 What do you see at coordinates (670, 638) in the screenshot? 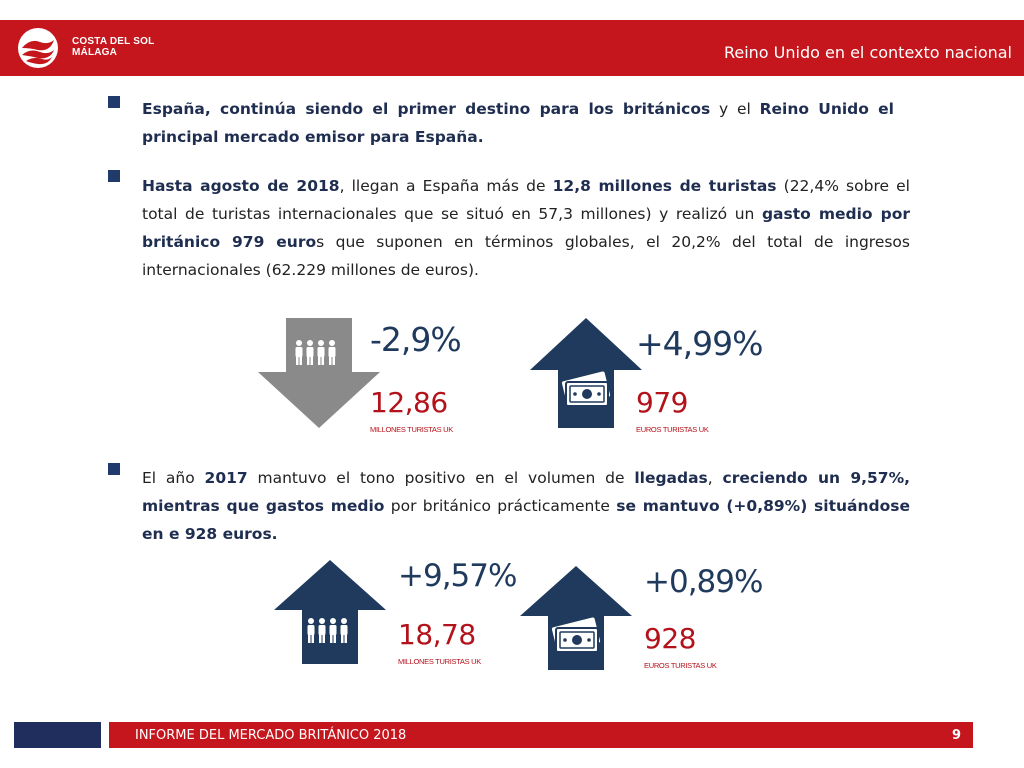
I see `spending-value-2017: 928` at bounding box center [670, 638].